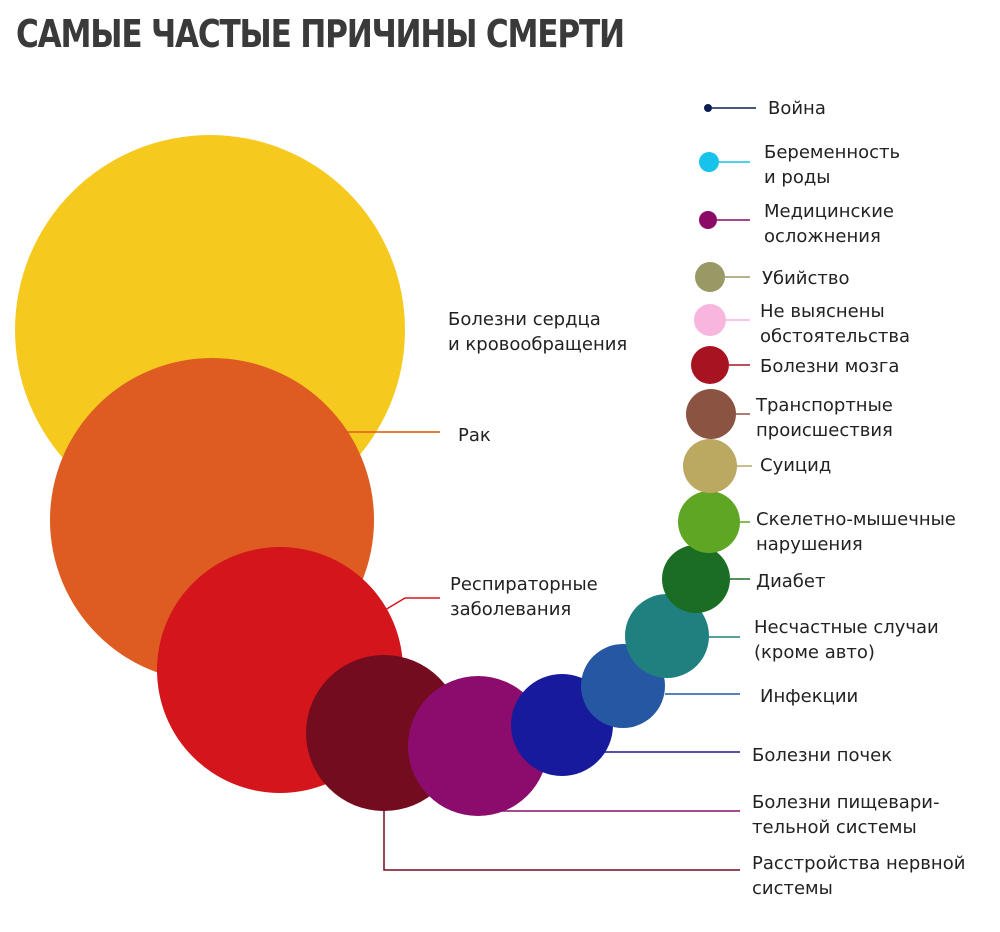 The width and height of the screenshot is (1000, 932). Describe the element at coordinates (856, 519) in the screenshot. I see `bubble-label-line: Скелетно-мышечные` at that location.